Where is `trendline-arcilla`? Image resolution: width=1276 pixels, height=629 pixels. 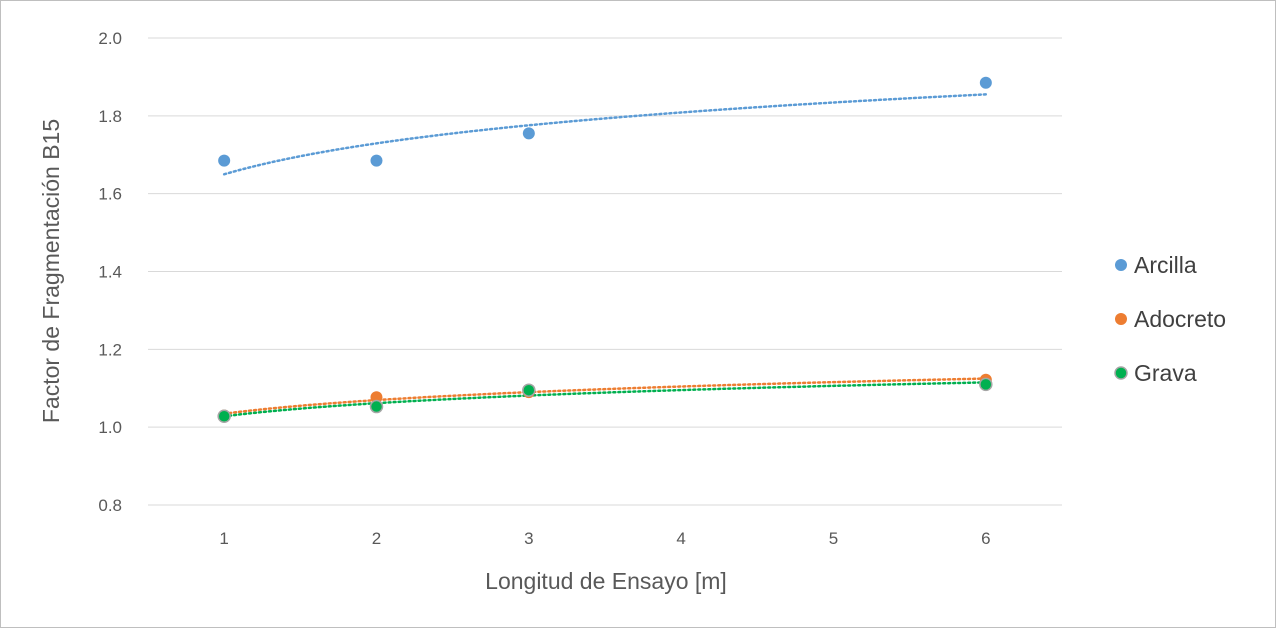 trendline-arcilla is located at coordinates (605, 134).